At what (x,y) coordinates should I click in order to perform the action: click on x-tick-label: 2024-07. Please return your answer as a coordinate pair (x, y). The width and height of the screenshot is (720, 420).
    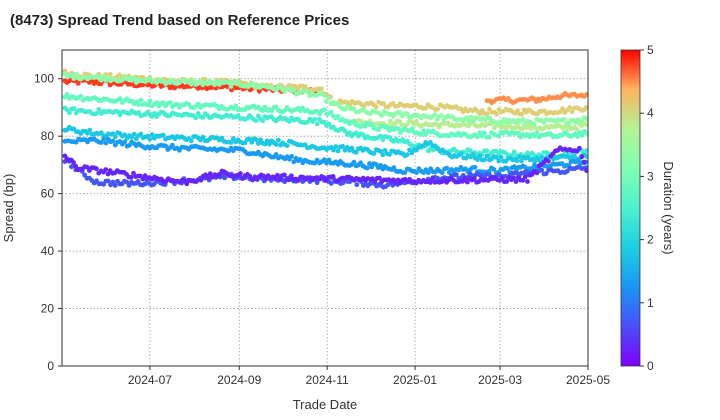
    Looking at the image, I should click on (150, 380).